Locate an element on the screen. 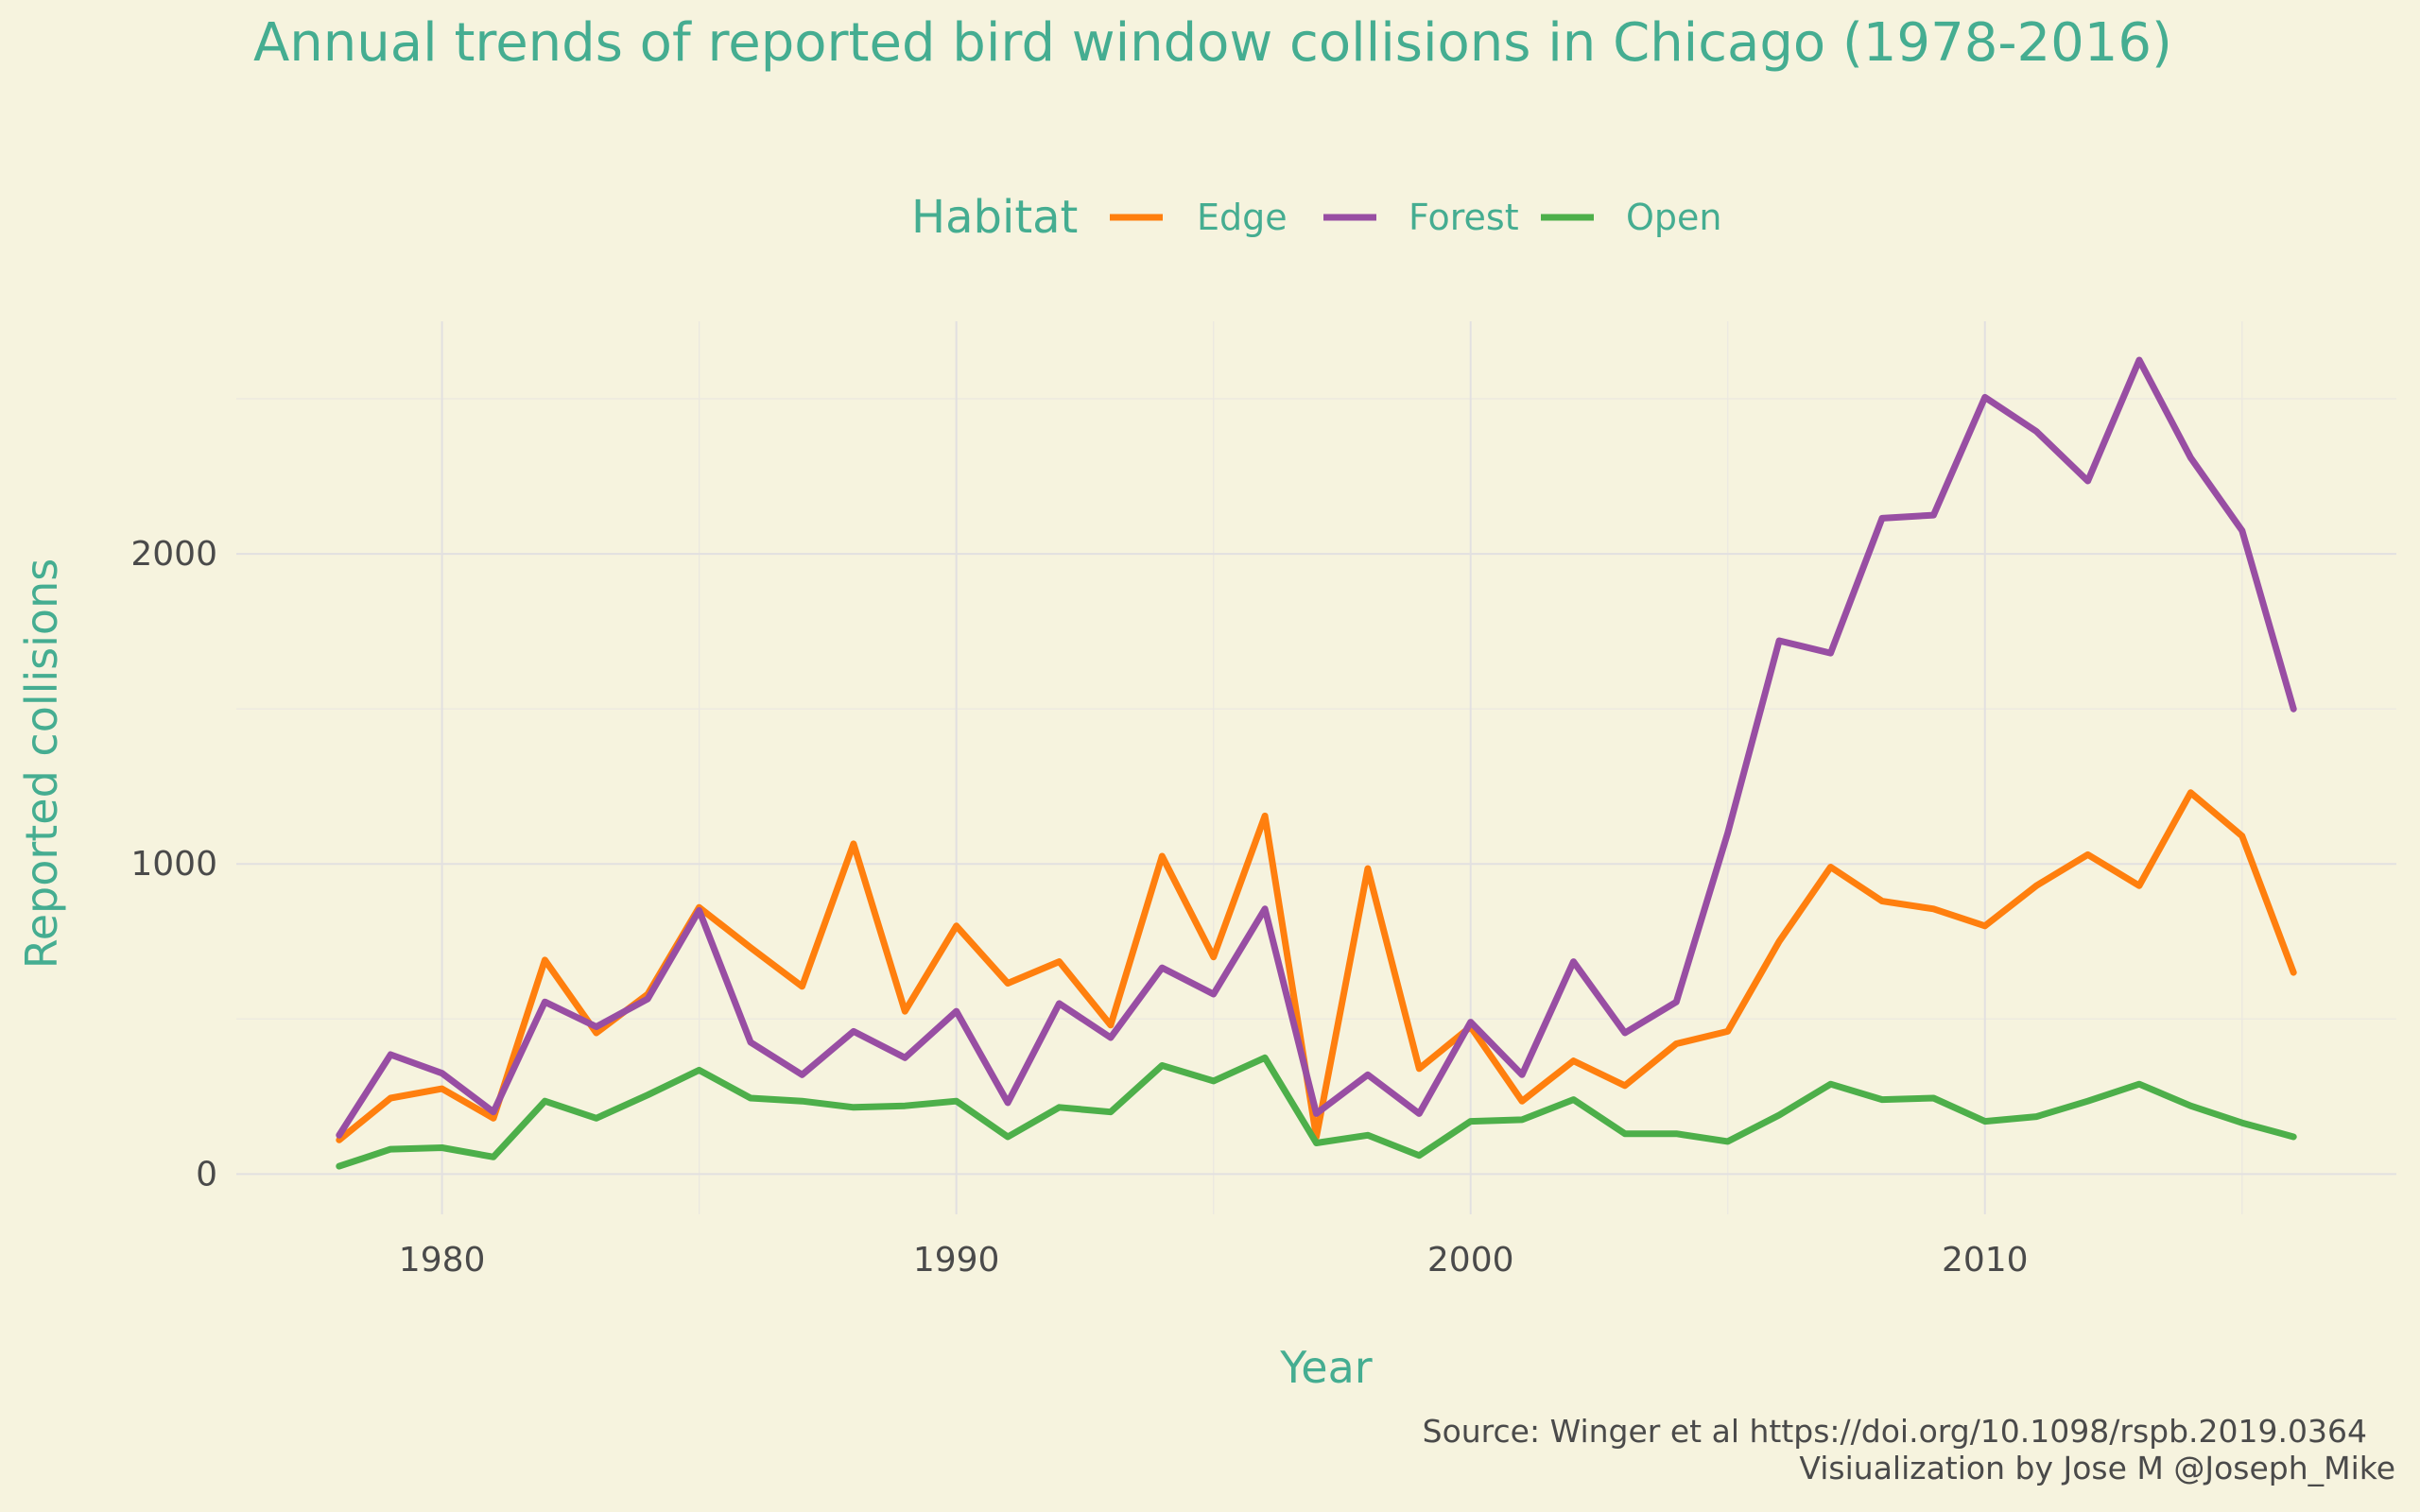  legend-item-open: Open is located at coordinates (1631, 217).